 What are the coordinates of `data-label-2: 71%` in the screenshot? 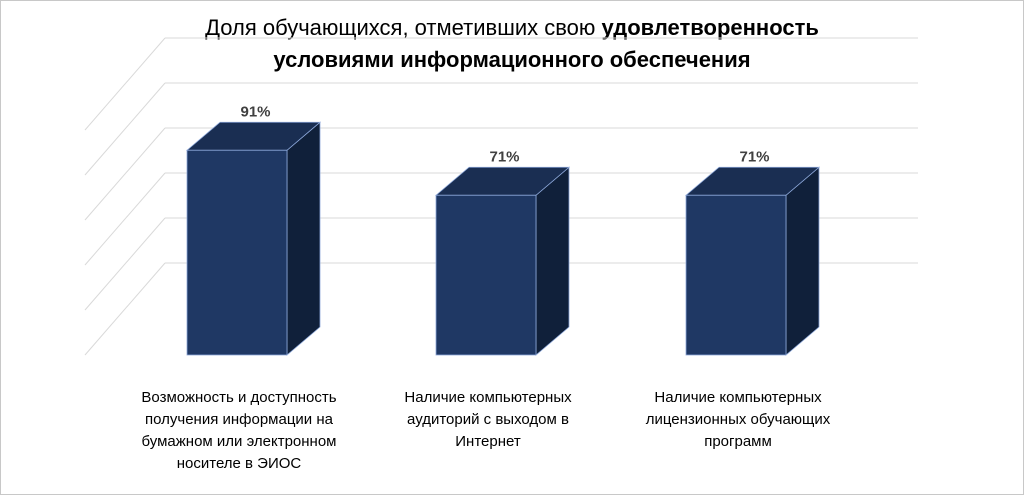 It's located at (504, 156).